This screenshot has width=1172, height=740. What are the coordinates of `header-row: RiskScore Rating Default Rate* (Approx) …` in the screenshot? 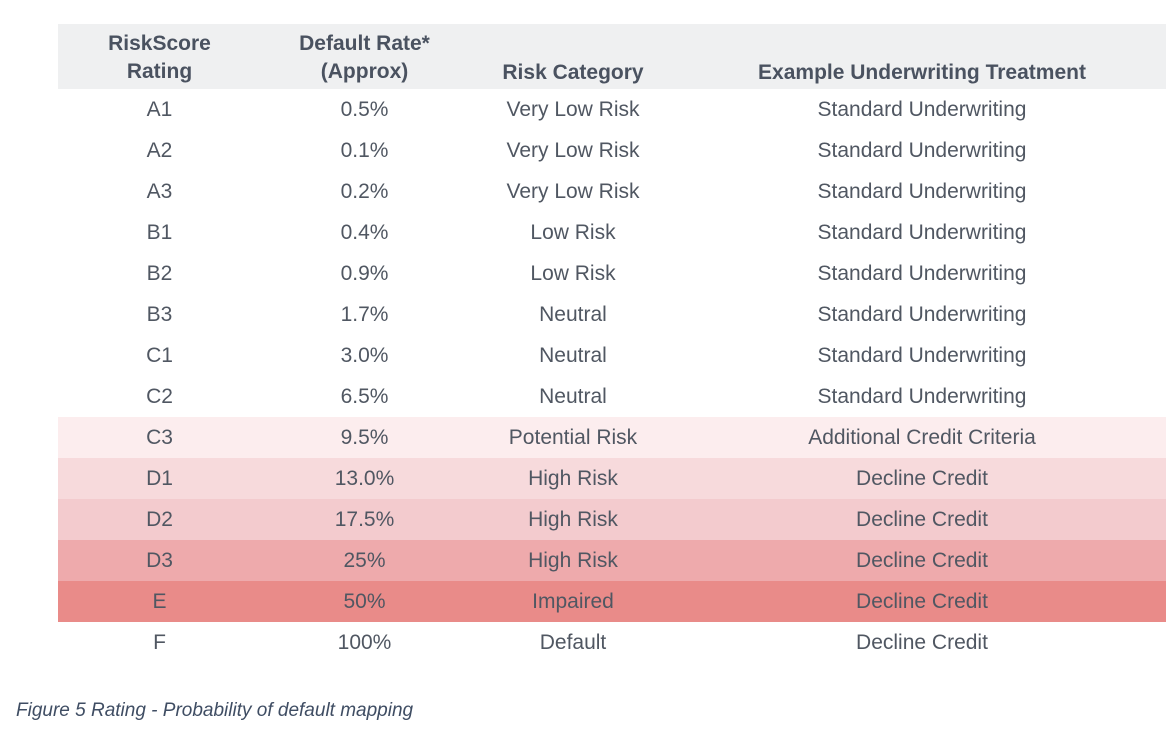 It's located at (612, 56).